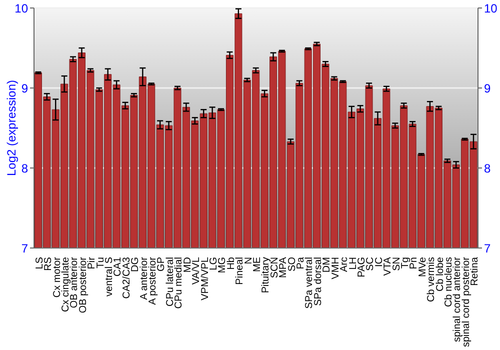  What do you see at coordinates (414, 263) in the screenshot?
I see `x-tick-label: Pn` at bounding box center [414, 263].